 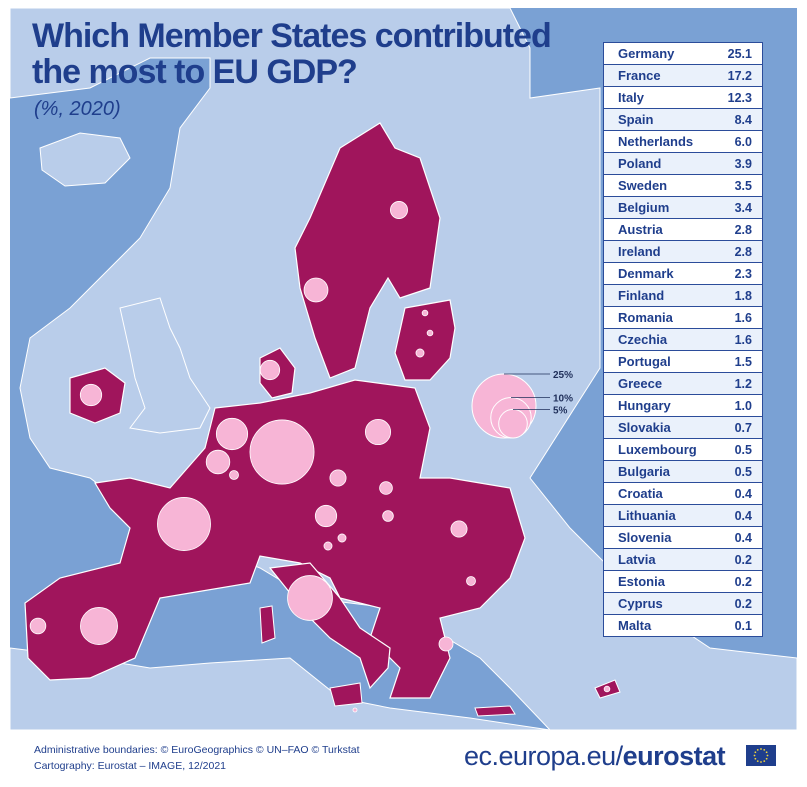 I want to click on country-name: France, so click(x=639, y=75).